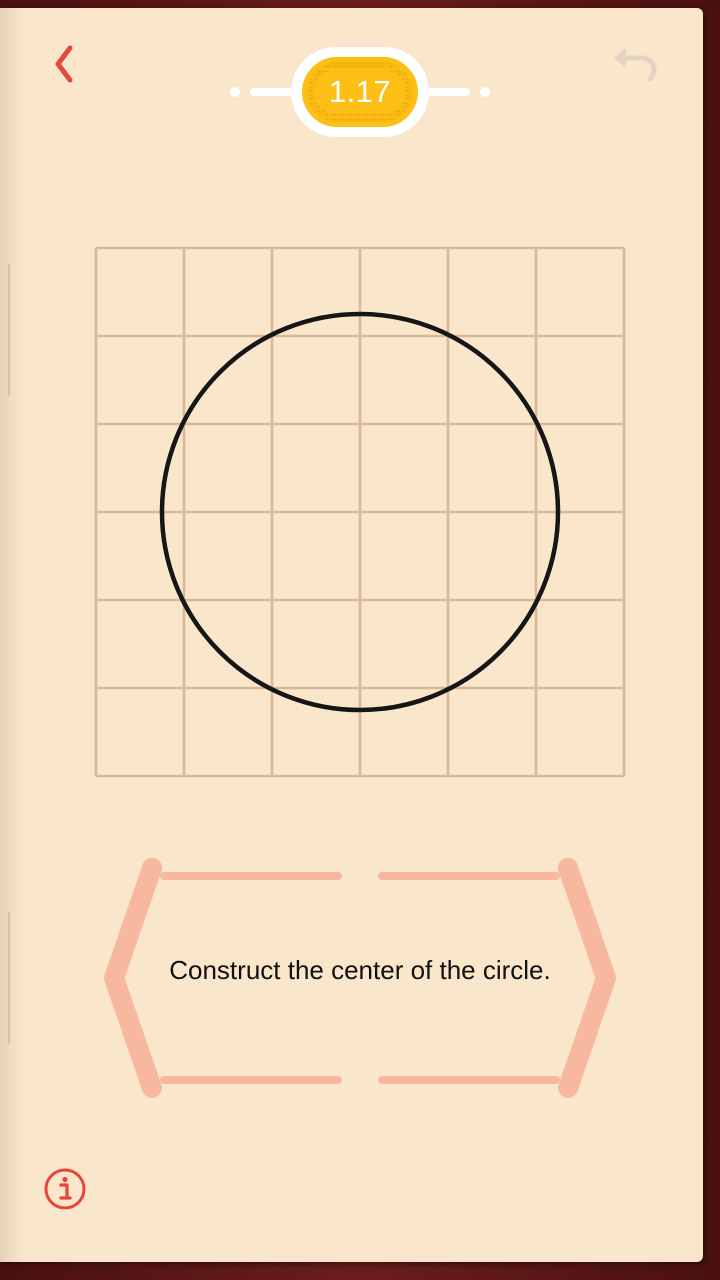  I want to click on info-circle-icon, so click(65, 1189).